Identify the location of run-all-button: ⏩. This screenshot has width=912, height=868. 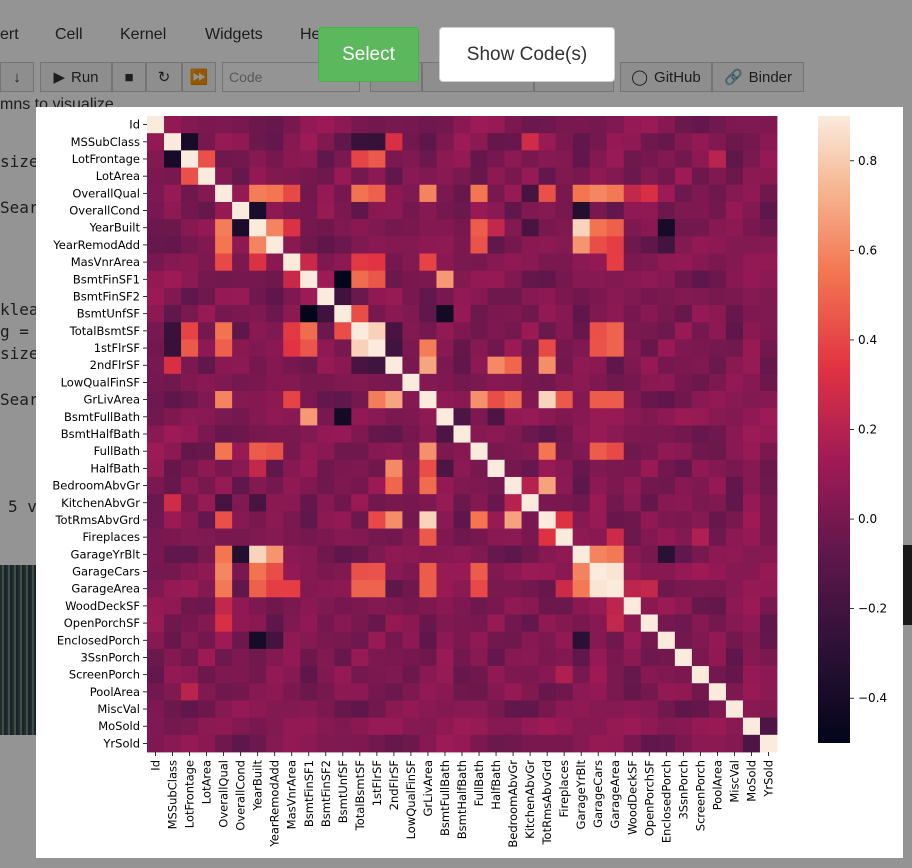
(199, 77).